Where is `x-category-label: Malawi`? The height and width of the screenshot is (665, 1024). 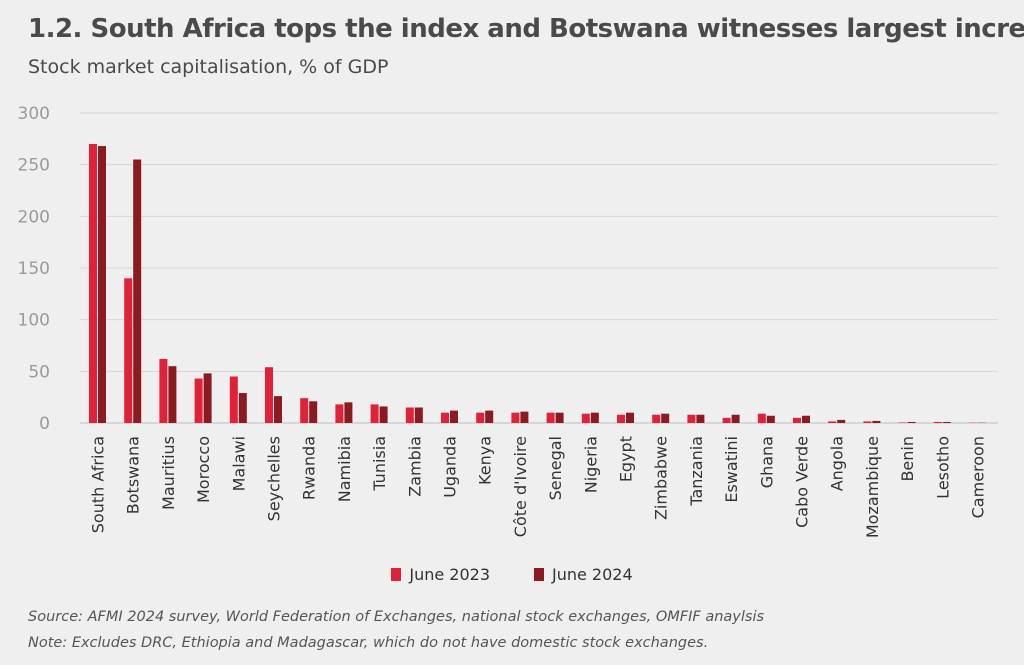
x-category-label: Malawi is located at coordinates (238, 463).